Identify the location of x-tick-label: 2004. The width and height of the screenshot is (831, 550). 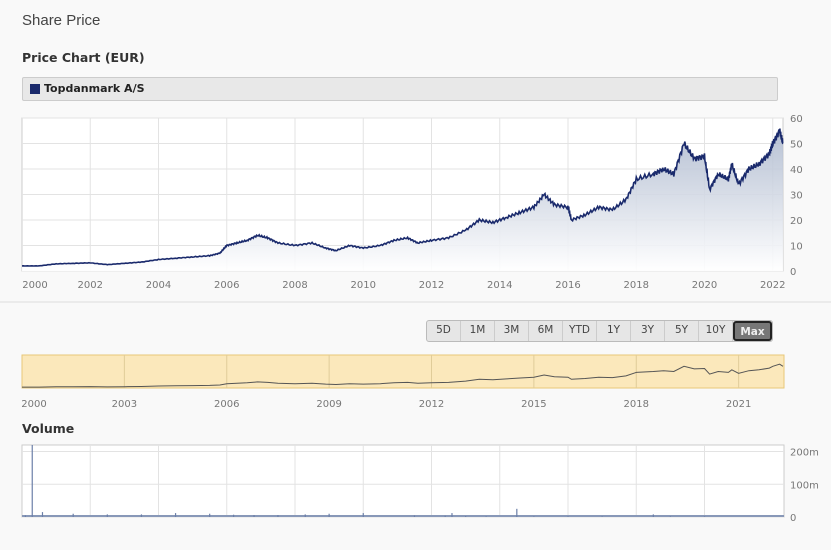
(158, 285).